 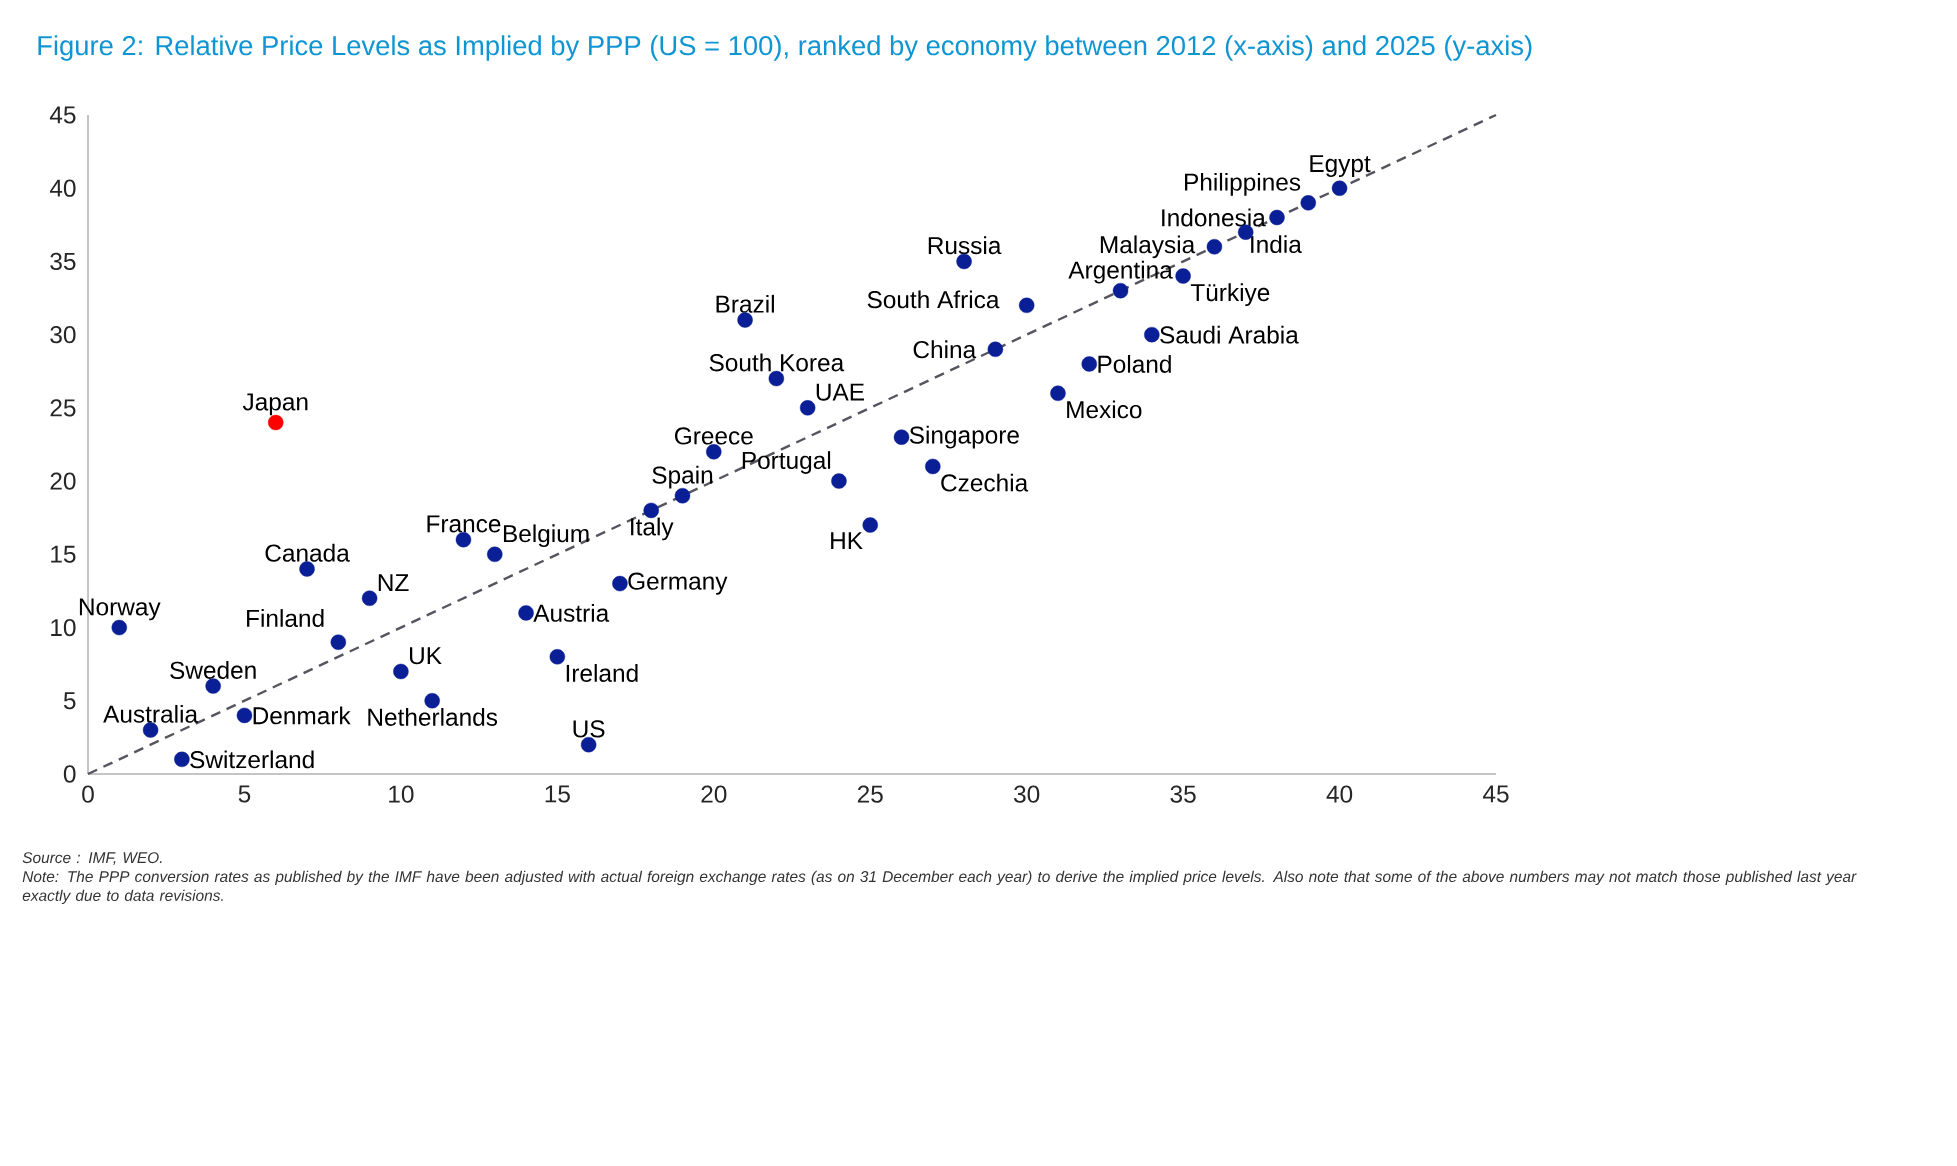 What do you see at coordinates (682, 477) in the screenshot?
I see `annotation: Spain` at bounding box center [682, 477].